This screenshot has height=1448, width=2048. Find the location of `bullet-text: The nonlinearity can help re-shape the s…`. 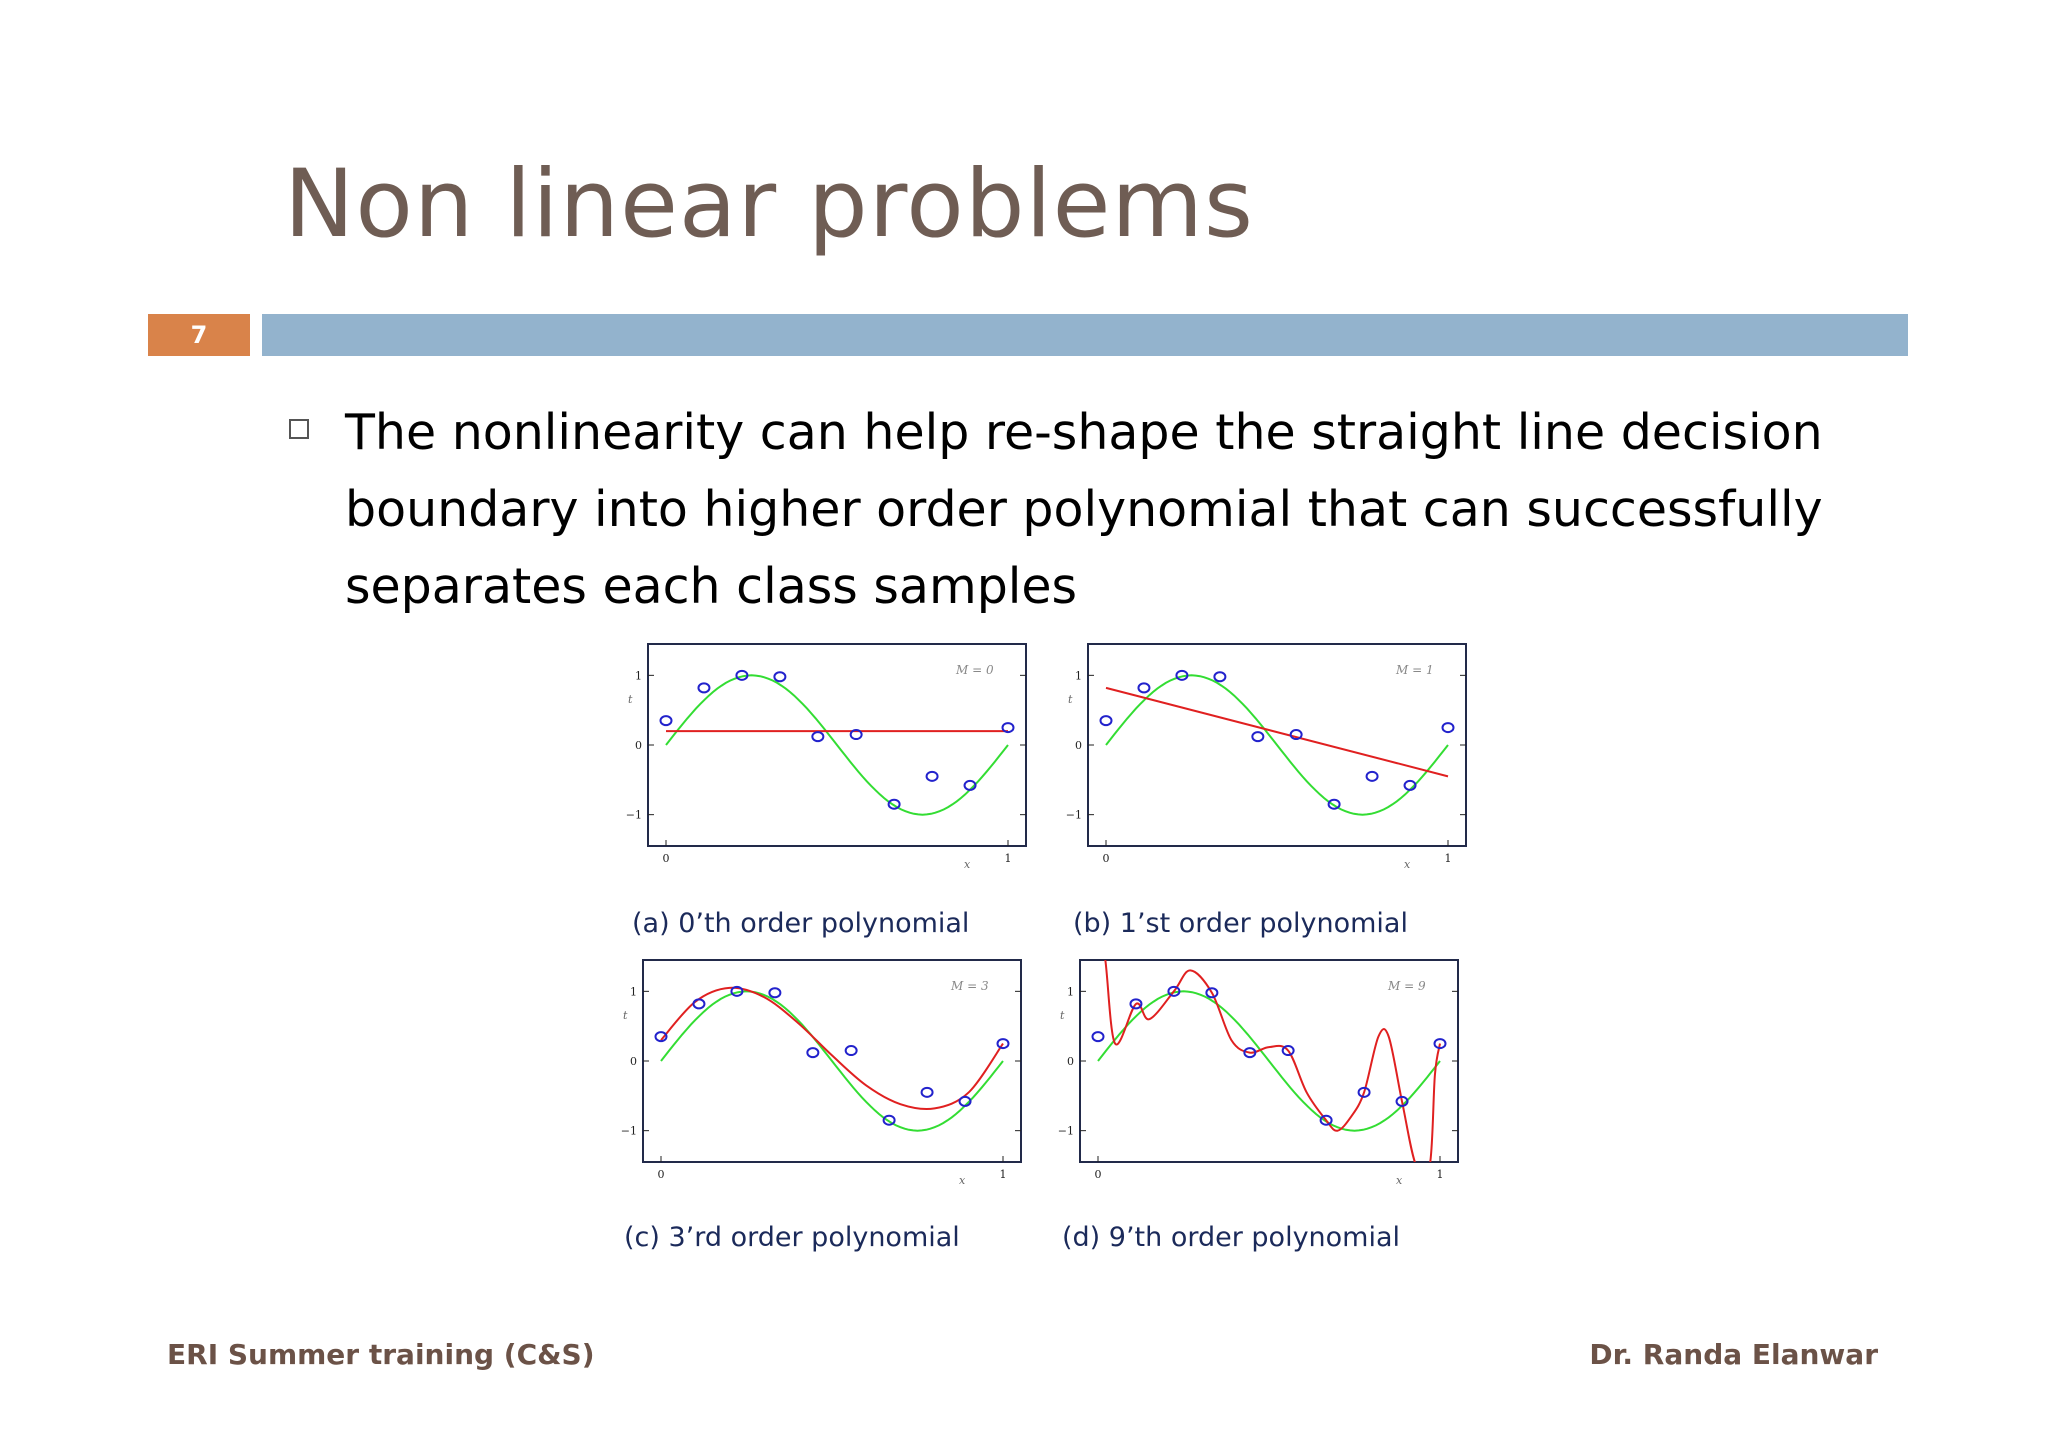

bullet-text: The nonlinearity can help re-shape the s… is located at coordinates (1084, 509).